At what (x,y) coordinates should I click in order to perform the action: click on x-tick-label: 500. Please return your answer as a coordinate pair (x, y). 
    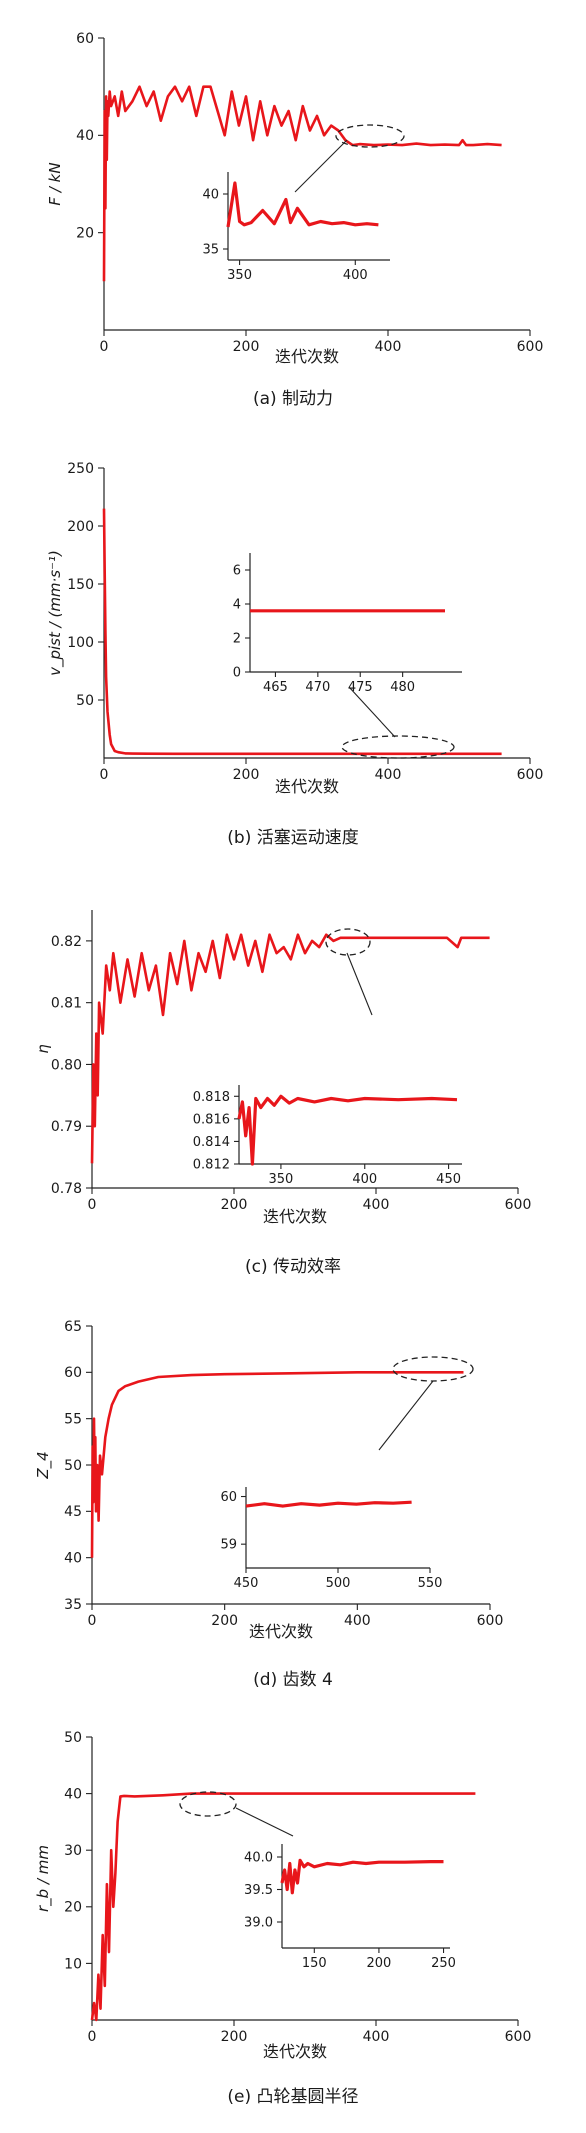
    Looking at the image, I should click on (338, 1583).